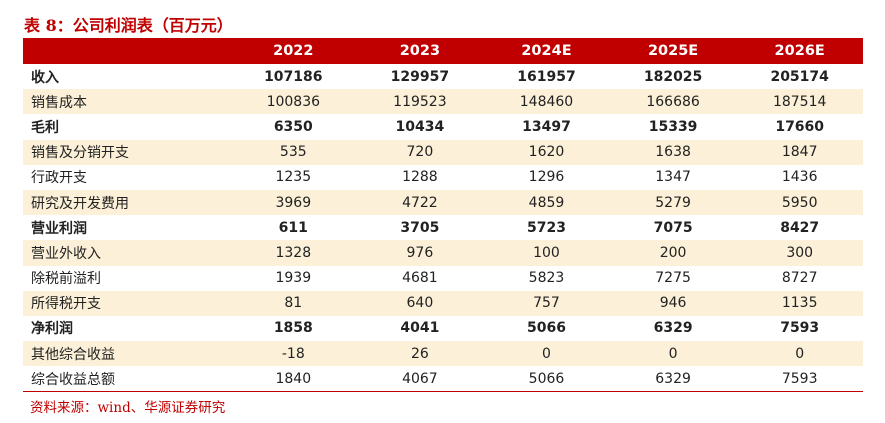  Describe the element at coordinates (293, 303) in the screenshot. I see `value-cell: 81` at that location.